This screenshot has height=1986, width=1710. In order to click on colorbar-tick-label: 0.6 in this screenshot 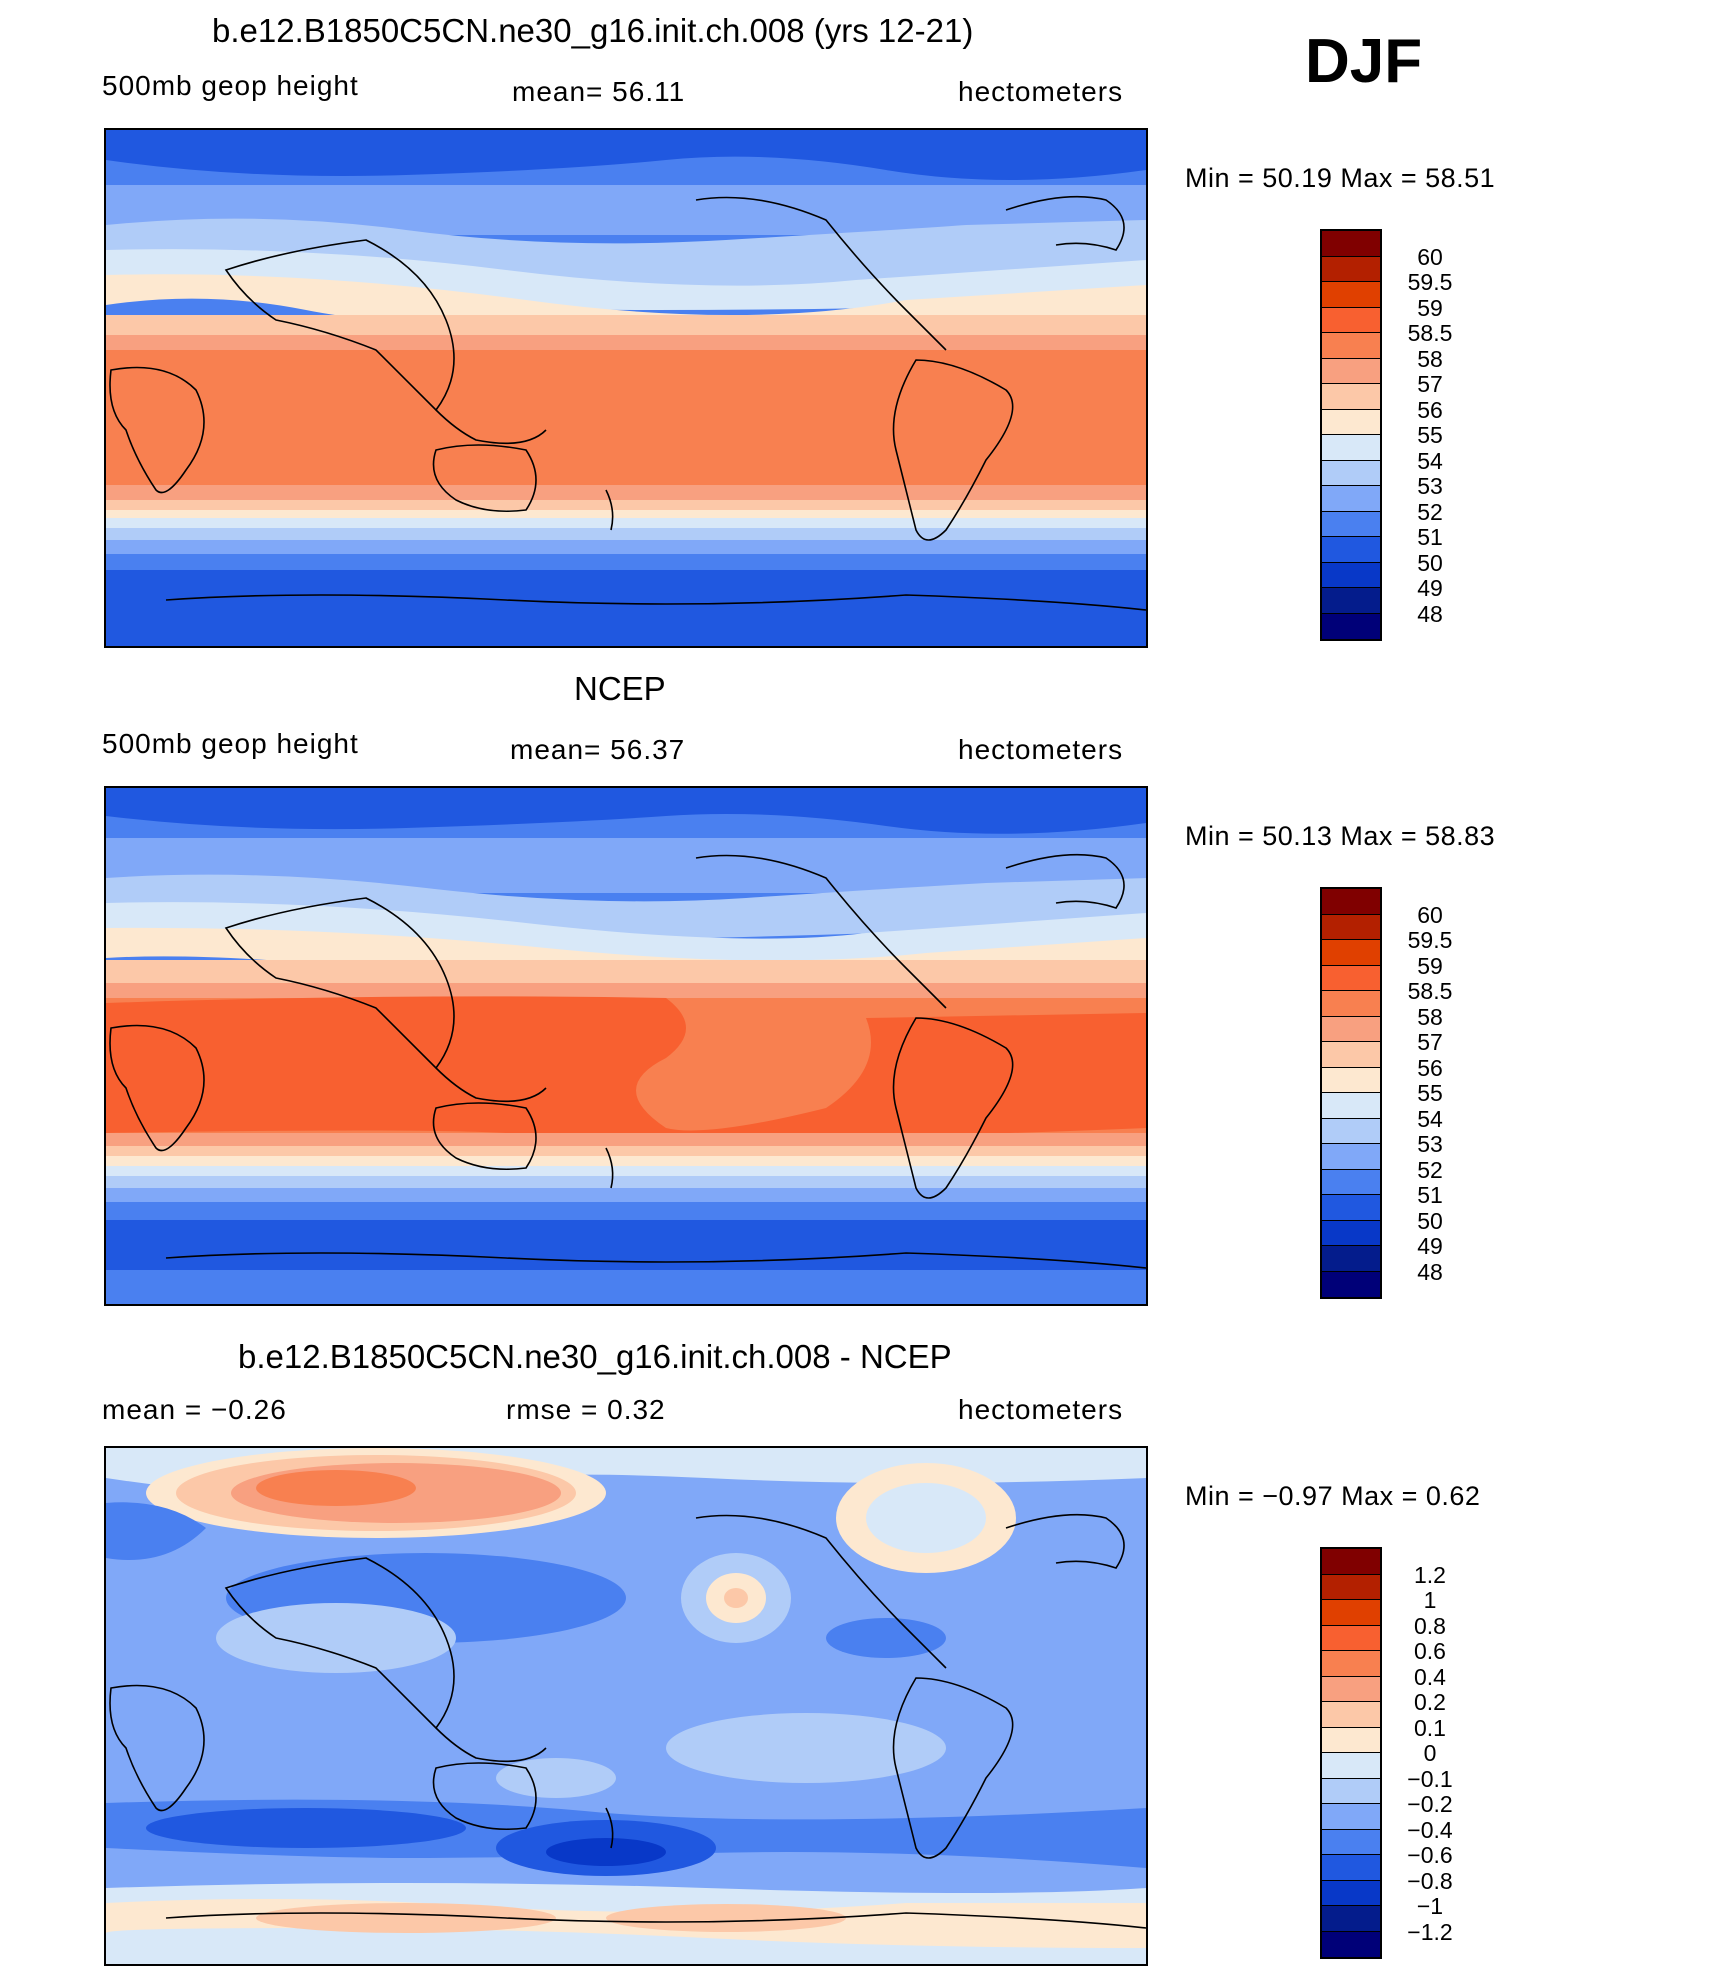, I will do `click(1430, 1651)`.